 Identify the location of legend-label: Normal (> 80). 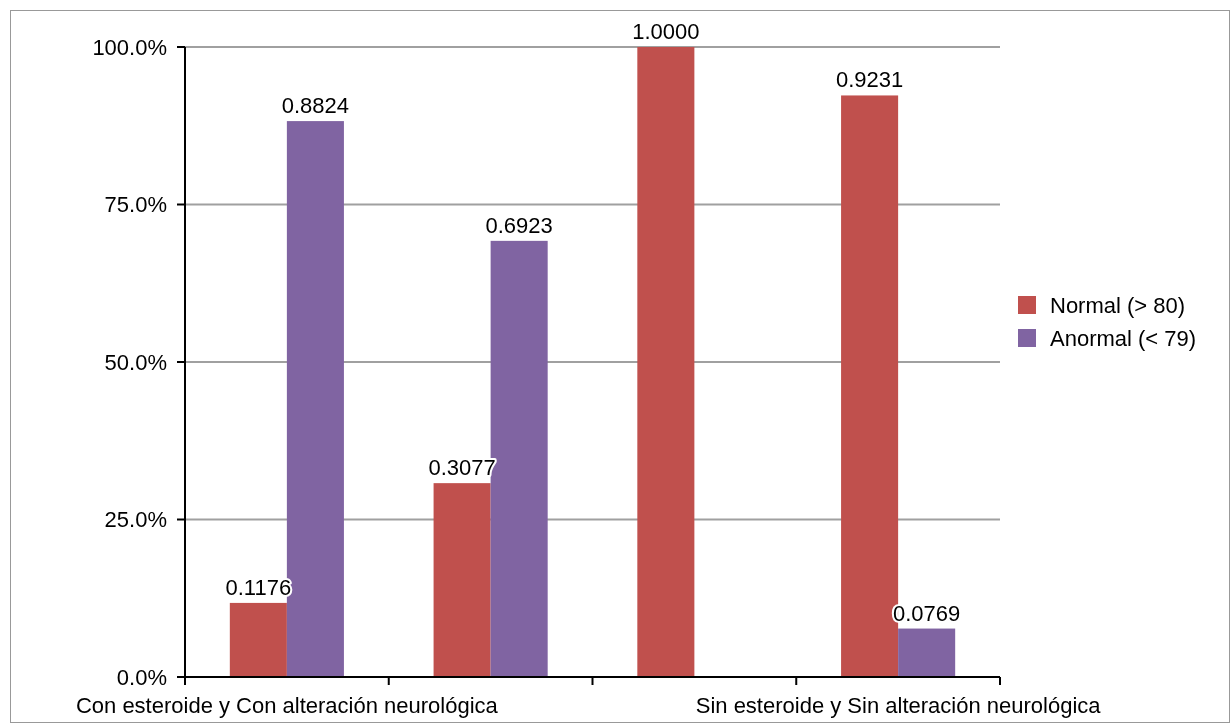
(1118, 305).